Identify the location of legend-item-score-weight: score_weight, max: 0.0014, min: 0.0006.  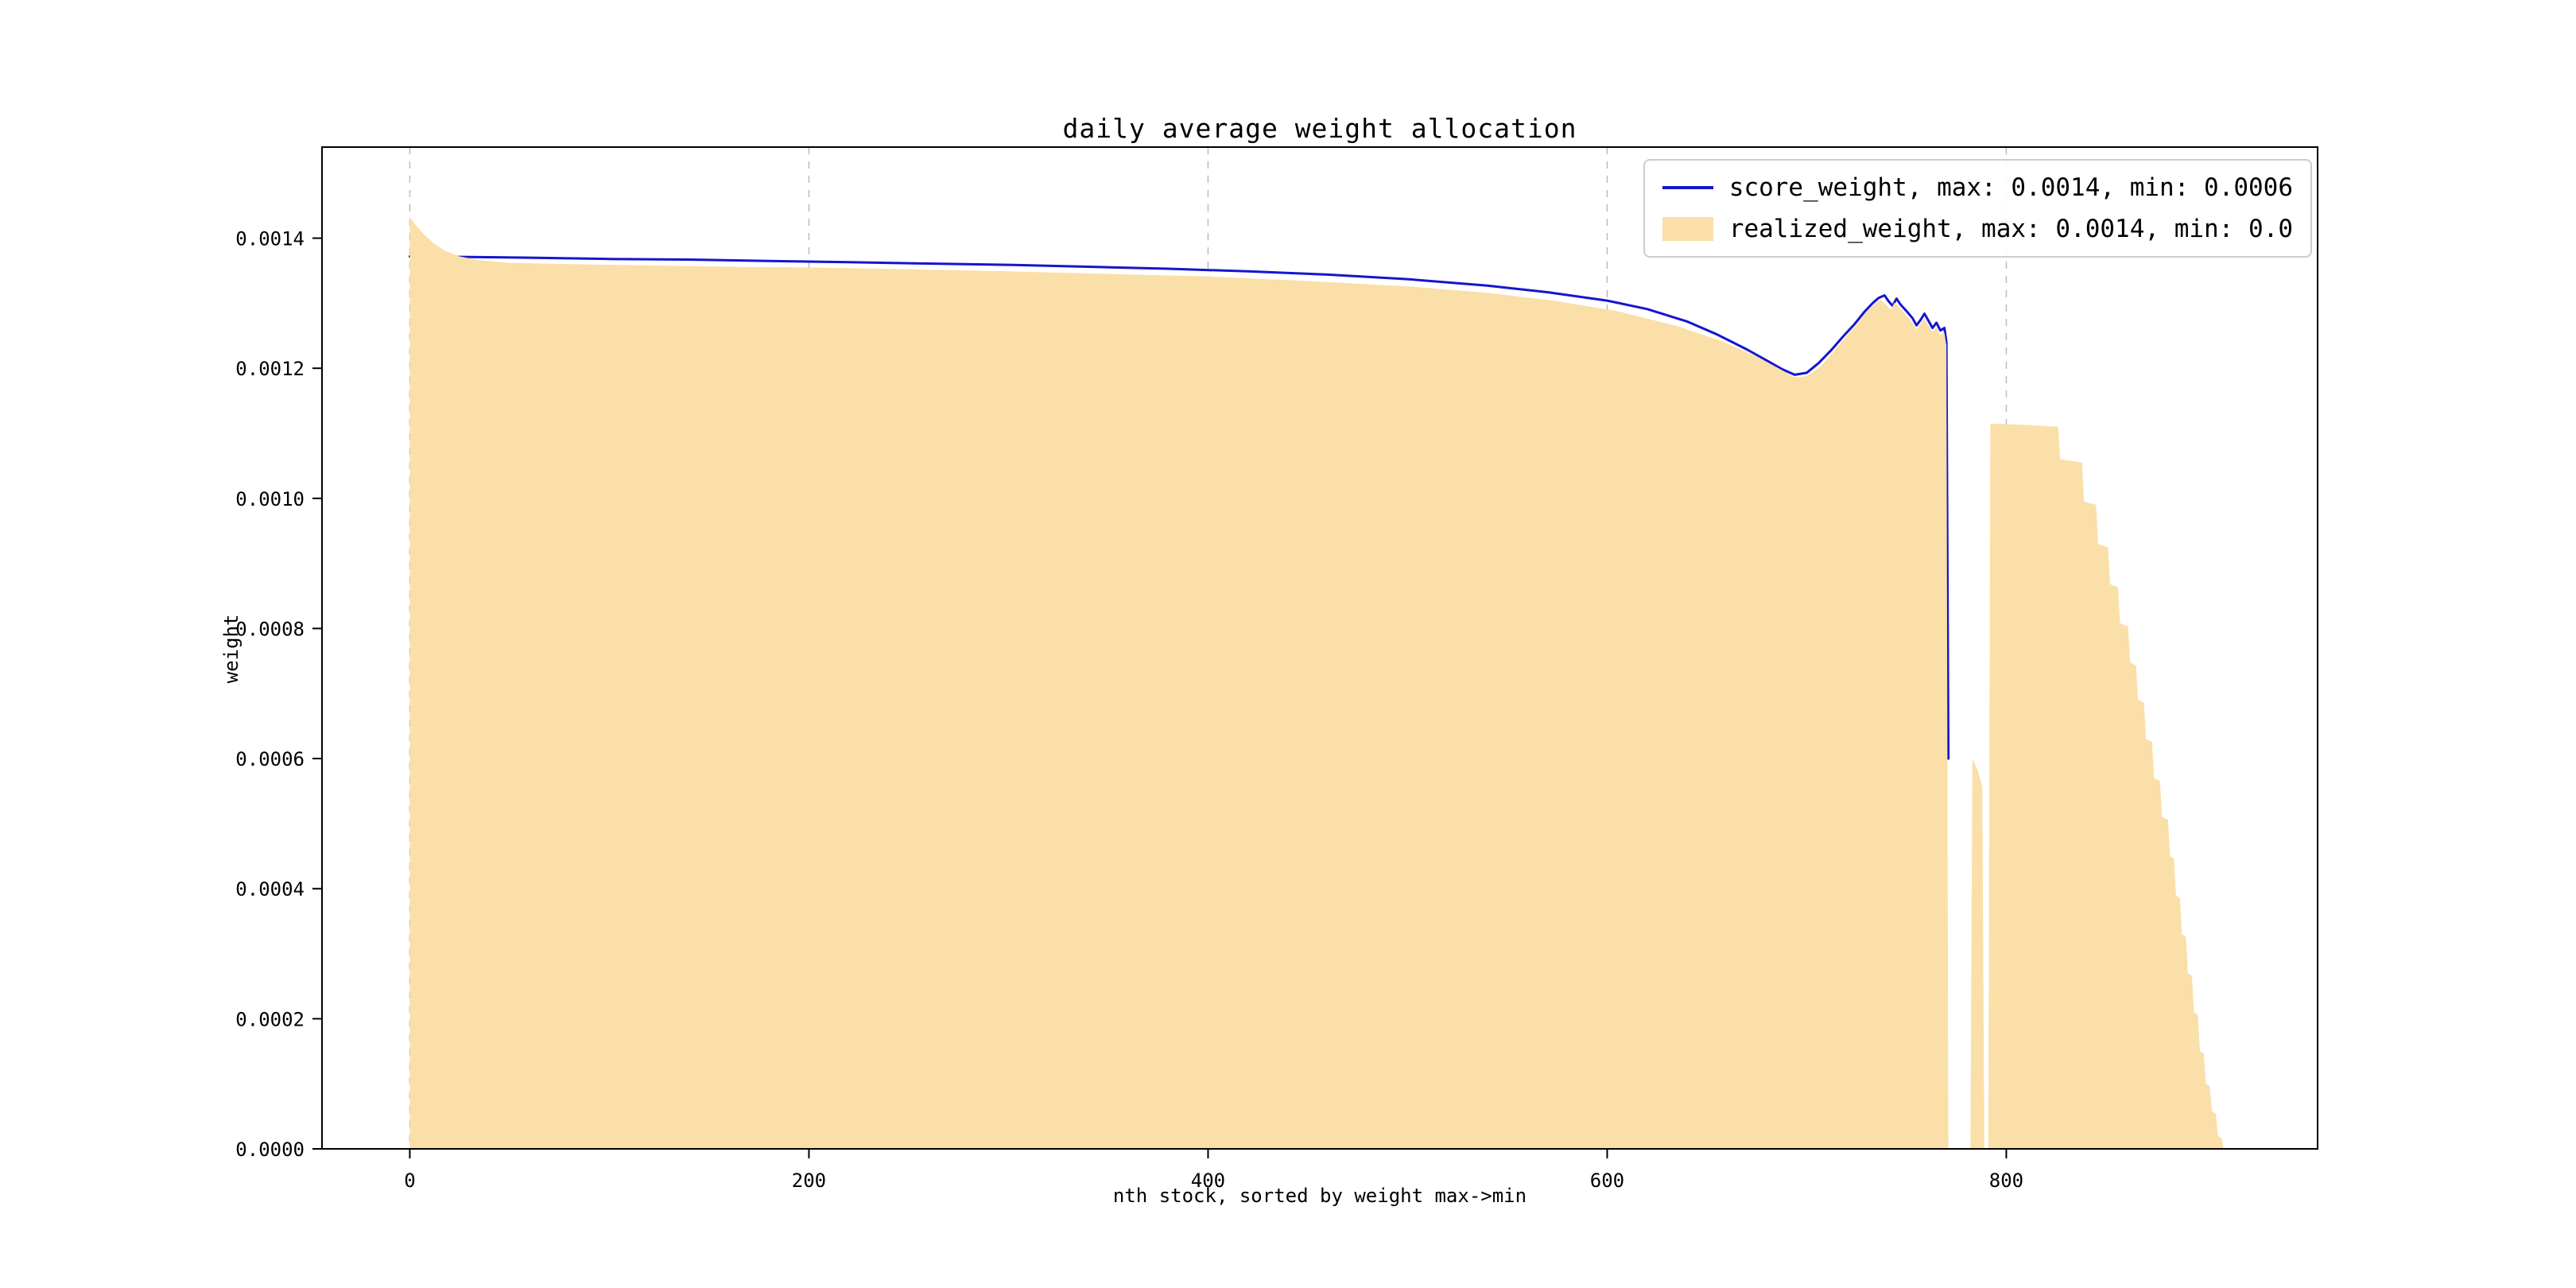
(1978, 187).